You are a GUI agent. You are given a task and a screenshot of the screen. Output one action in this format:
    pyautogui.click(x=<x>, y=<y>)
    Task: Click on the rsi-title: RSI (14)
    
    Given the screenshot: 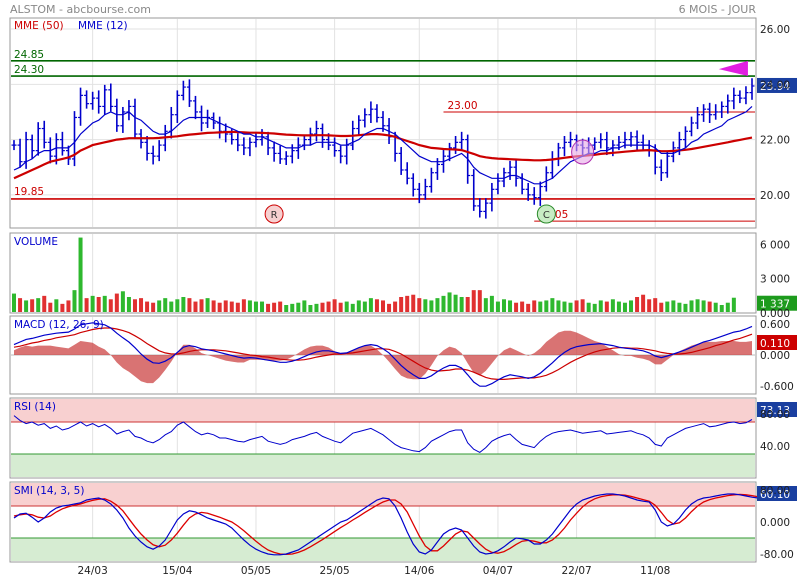 What is the action you would take?
    pyautogui.click(x=35, y=407)
    